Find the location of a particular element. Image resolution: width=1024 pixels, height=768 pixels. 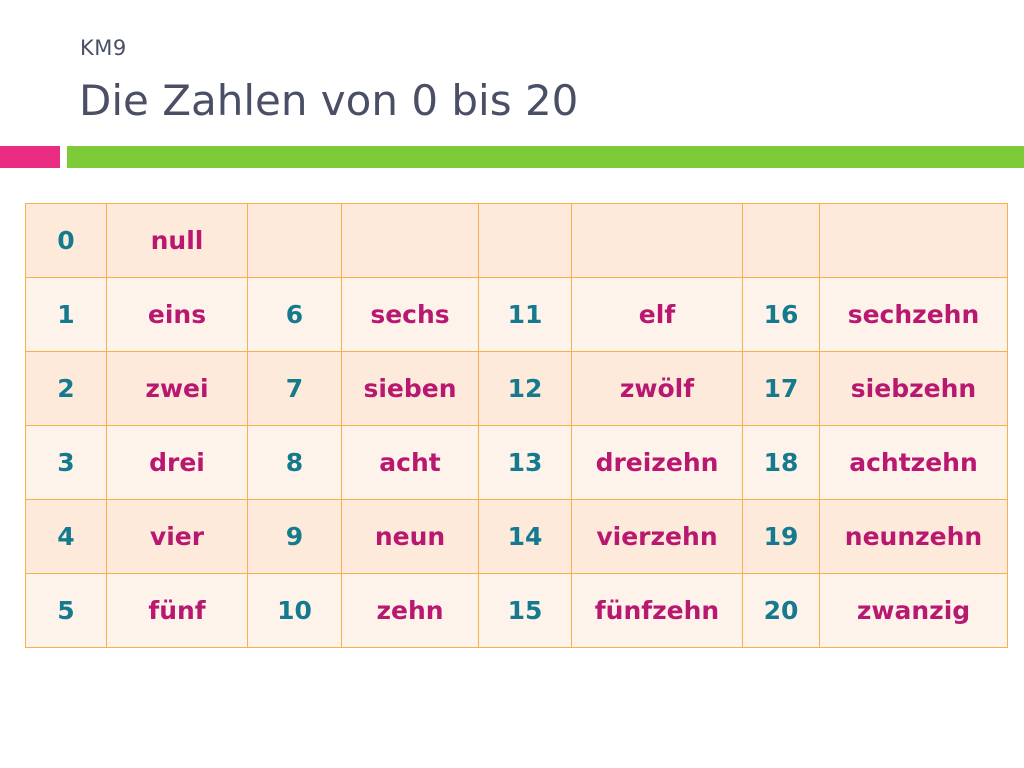

word-cell: elf is located at coordinates (657, 314).